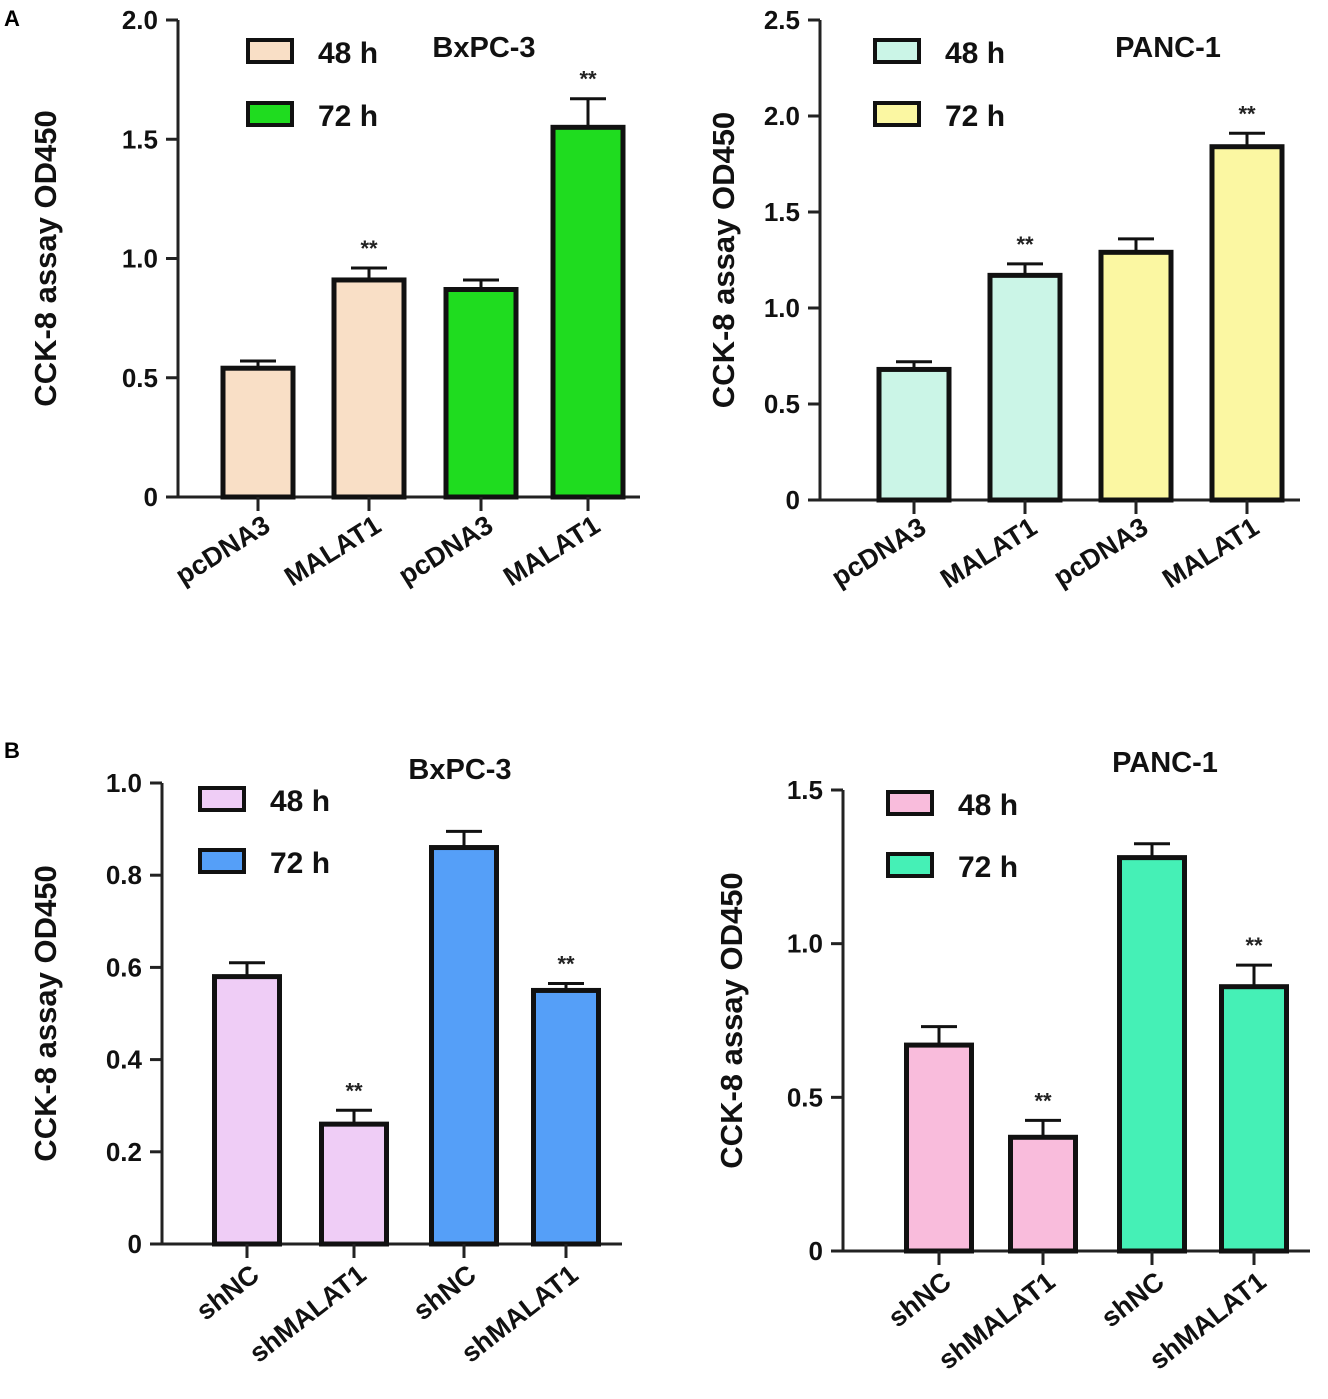 The height and width of the screenshot is (1399, 1328). Describe the element at coordinates (124, 1060) in the screenshot. I see `y-tick-label: 0.4` at that location.